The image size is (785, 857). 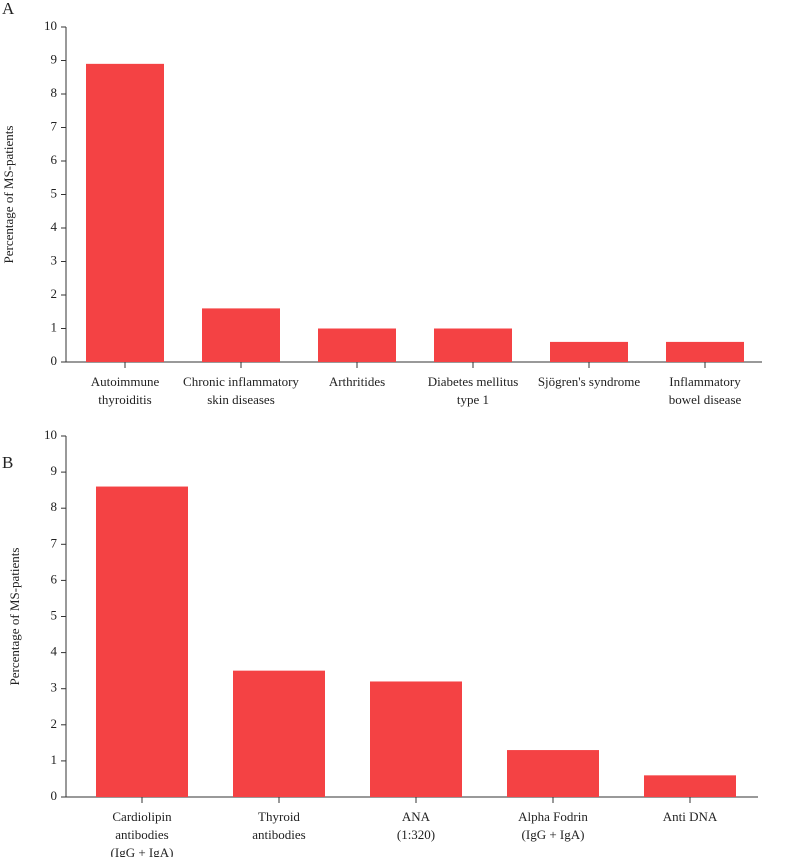 What do you see at coordinates (241, 381) in the screenshot?
I see `x-tick-label: Chronic inflammatory` at bounding box center [241, 381].